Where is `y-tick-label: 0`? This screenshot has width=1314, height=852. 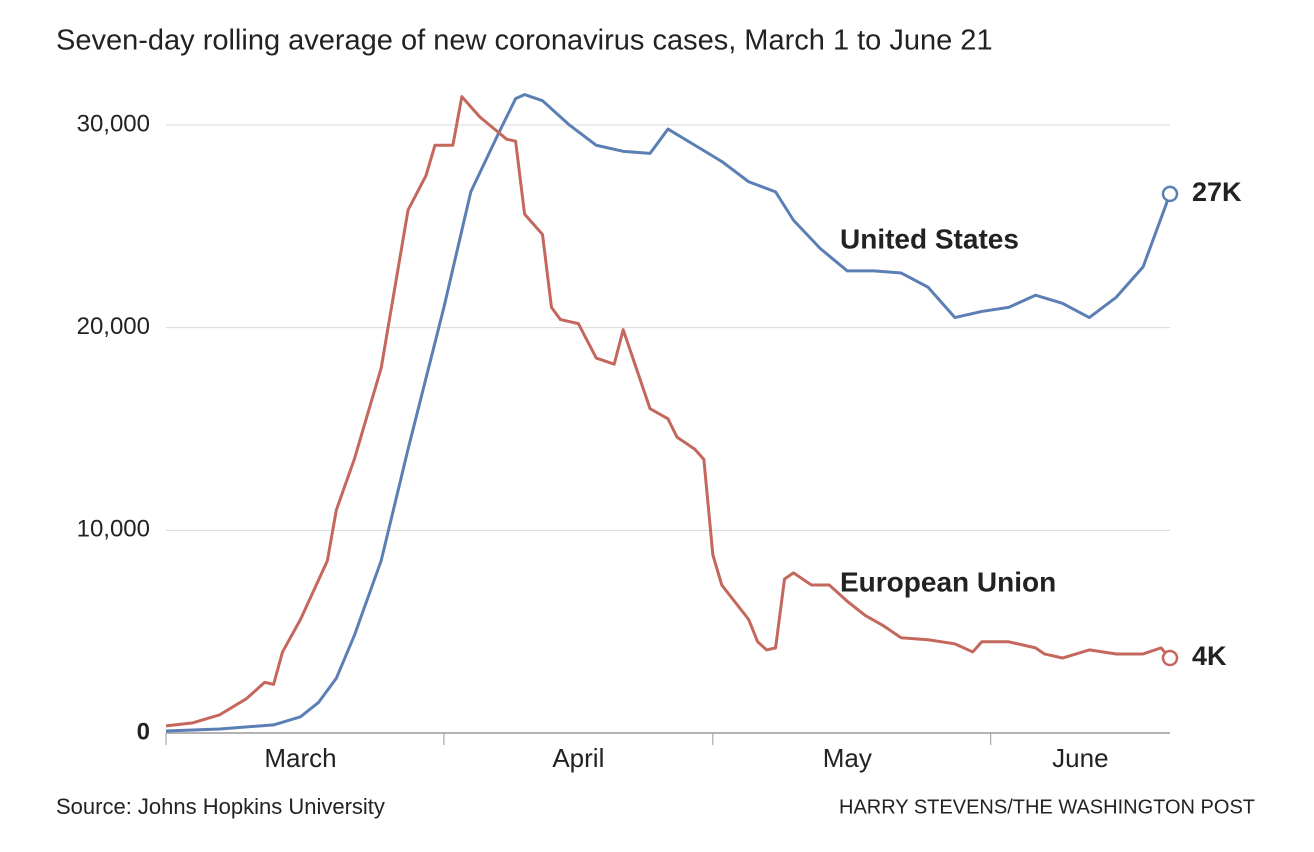 y-tick-label: 0 is located at coordinates (143, 731).